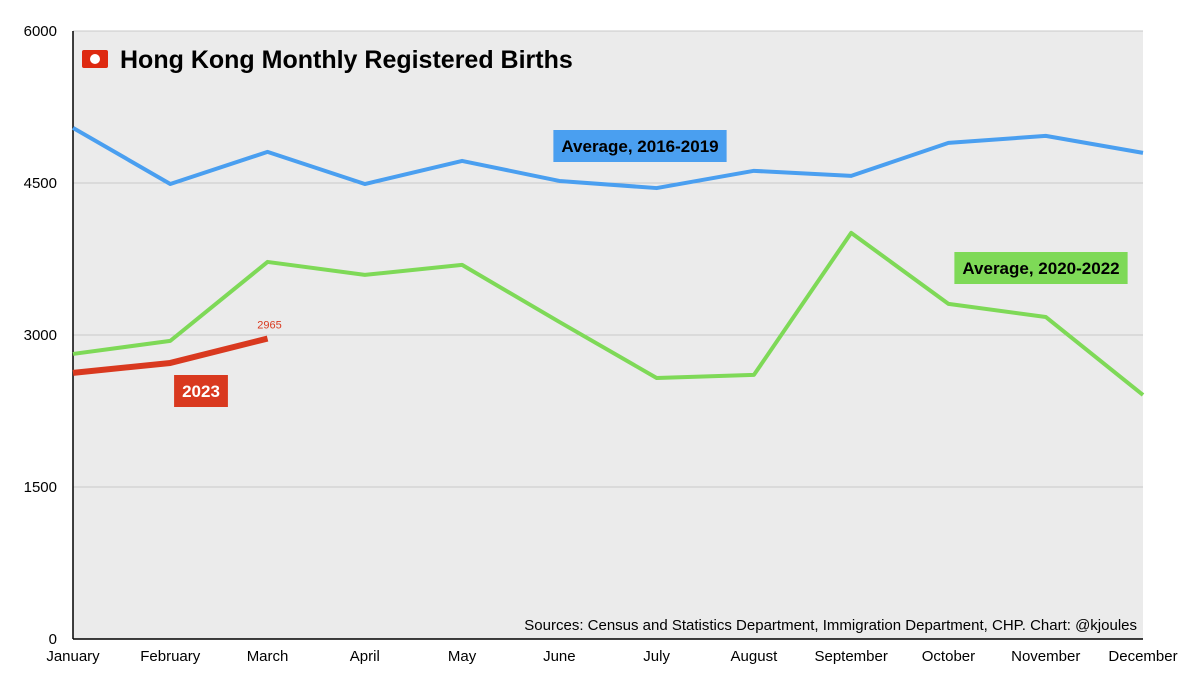 This screenshot has width=1200, height=679. I want to click on y-tick-label: 3000, so click(40, 335).